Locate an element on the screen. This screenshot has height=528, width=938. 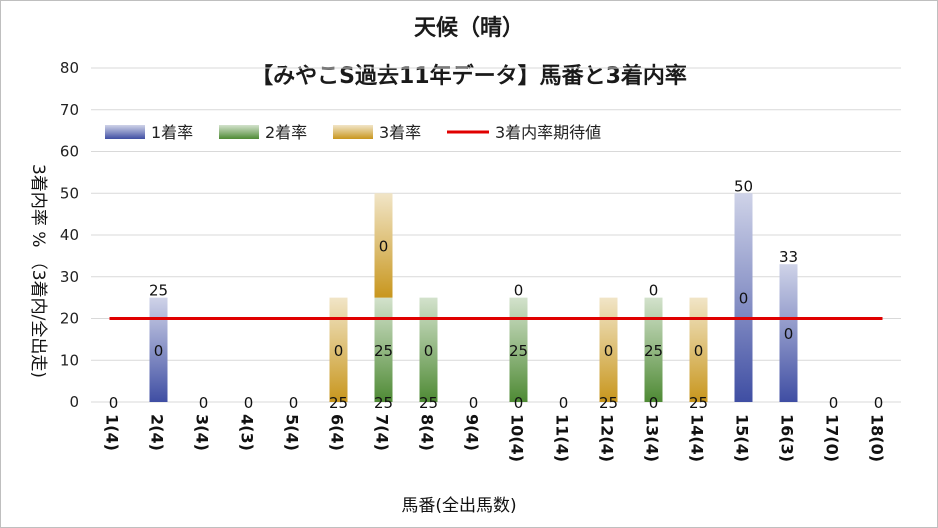
y-tick-label: 20 is located at coordinates (69, 319).